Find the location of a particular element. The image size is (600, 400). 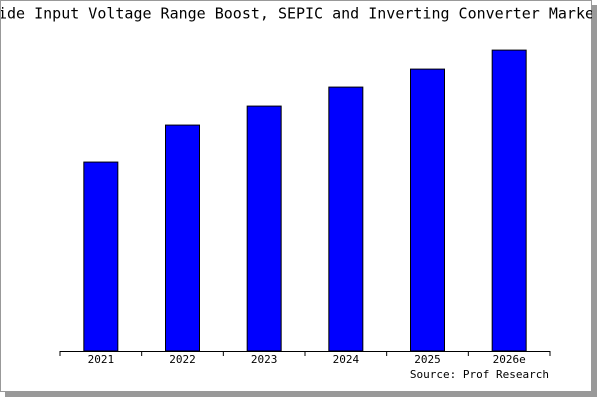

x-tick-label: 2025 is located at coordinates (427, 359).